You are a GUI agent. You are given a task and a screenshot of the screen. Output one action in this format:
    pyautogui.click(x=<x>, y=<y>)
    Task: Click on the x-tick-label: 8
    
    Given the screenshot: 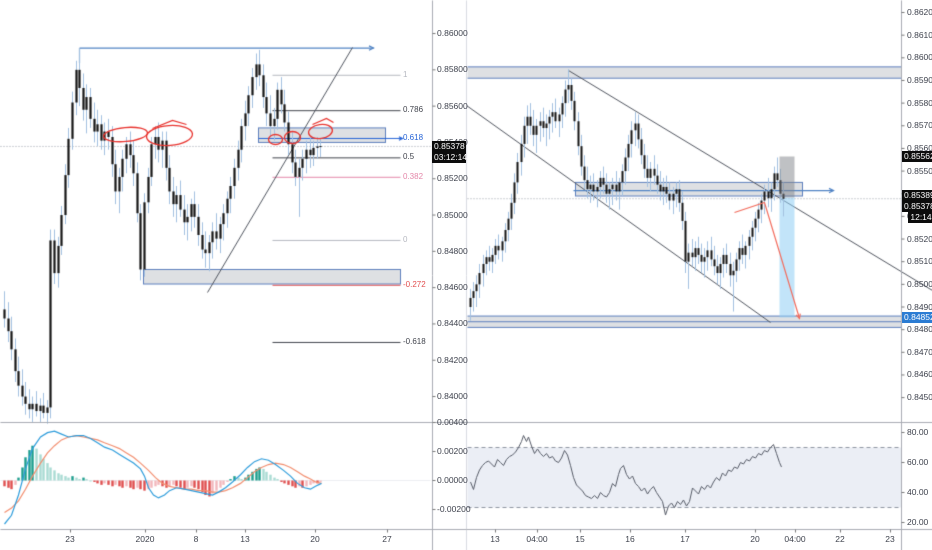 What is the action you would take?
    pyautogui.click(x=196, y=539)
    